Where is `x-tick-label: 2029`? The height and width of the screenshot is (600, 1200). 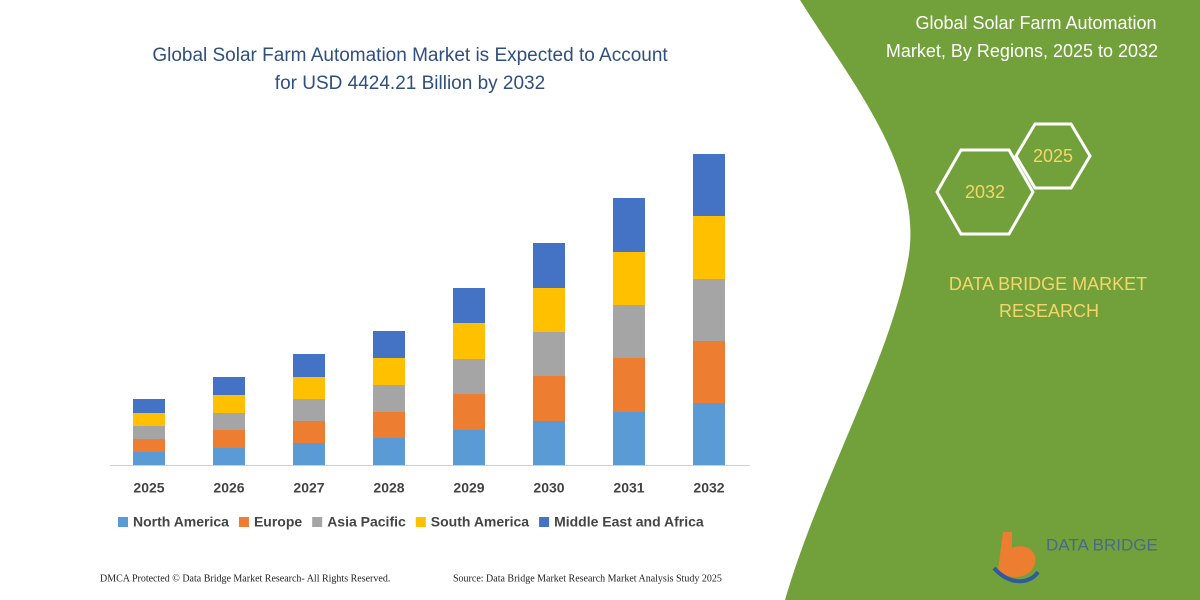 x-tick-label: 2029 is located at coordinates (468, 488).